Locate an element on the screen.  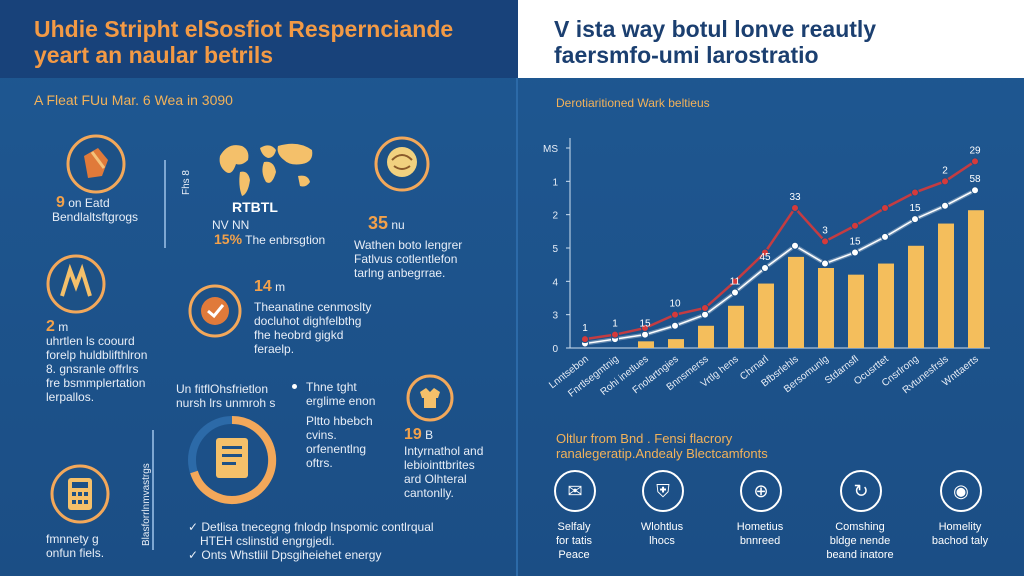
left-vertical-label2: Blasforrlnmvastrgs is located at coordinates (146, 504).